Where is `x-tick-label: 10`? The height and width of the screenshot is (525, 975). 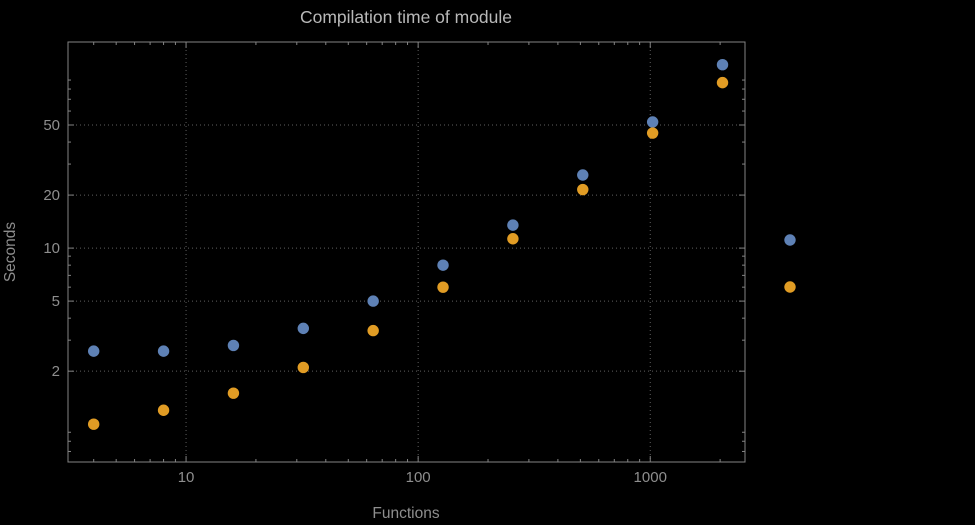
x-tick-label: 10 is located at coordinates (186, 477).